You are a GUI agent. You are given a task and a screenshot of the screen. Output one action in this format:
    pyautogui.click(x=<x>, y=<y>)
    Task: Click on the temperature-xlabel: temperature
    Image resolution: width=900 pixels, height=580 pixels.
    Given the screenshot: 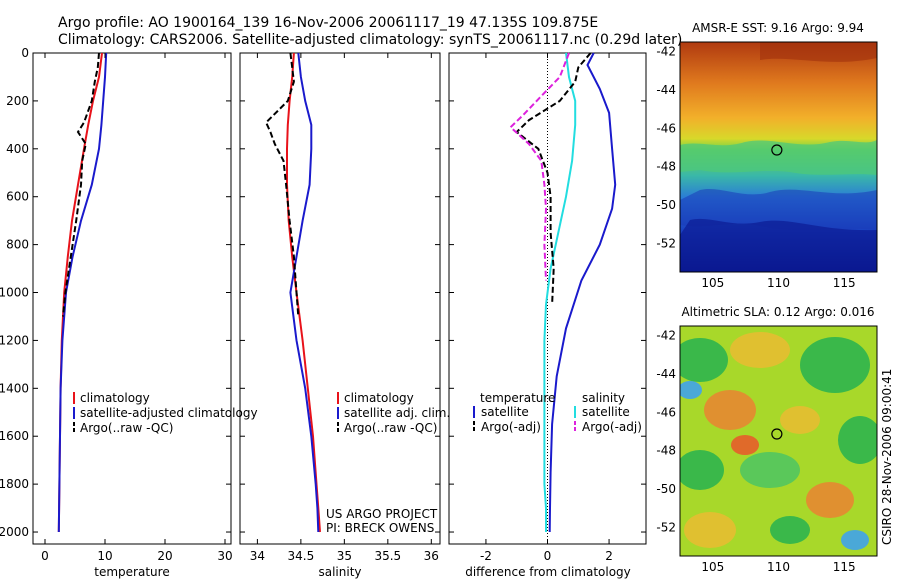 What is the action you would take?
    pyautogui.click(x=131, y=572)
    